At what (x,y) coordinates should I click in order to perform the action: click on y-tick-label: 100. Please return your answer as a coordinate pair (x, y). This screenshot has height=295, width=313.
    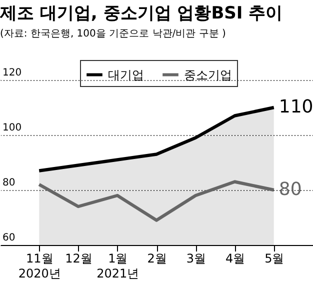
    Looking at the image, I should click on (12, 128).